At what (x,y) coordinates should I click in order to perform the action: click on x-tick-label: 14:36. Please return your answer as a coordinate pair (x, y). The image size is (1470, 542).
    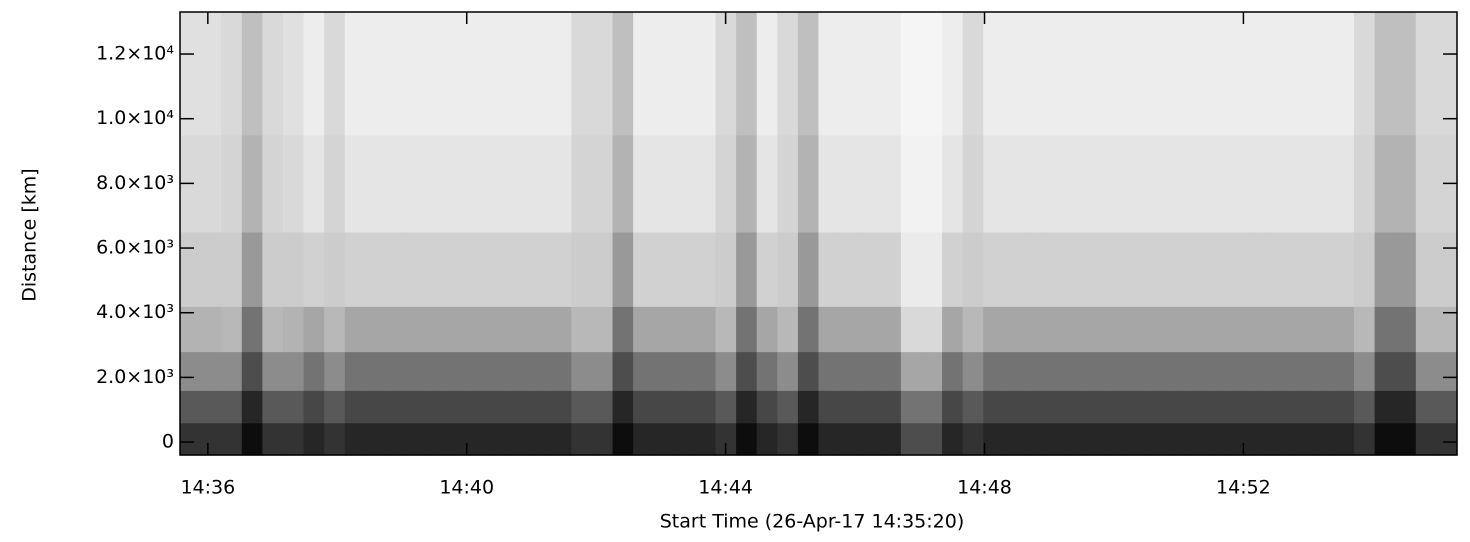
    Looking at the image, I should click on (207, 488).